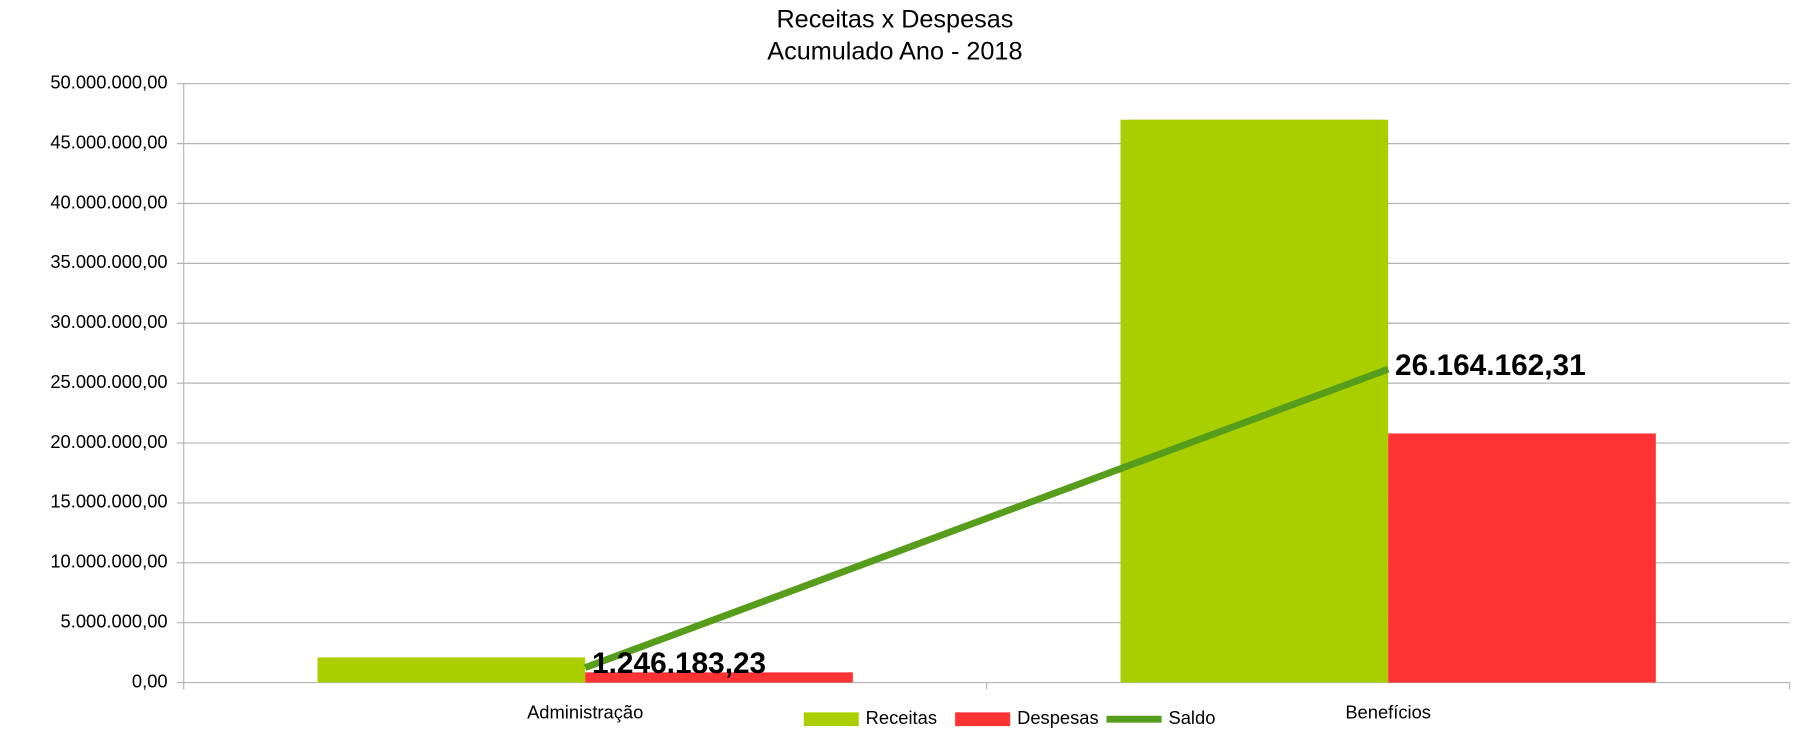  What do you see at coordinates (679, 663) in the screenshot?
I see `data-label: 1.246.183,23` at bounding box center [679, 663].